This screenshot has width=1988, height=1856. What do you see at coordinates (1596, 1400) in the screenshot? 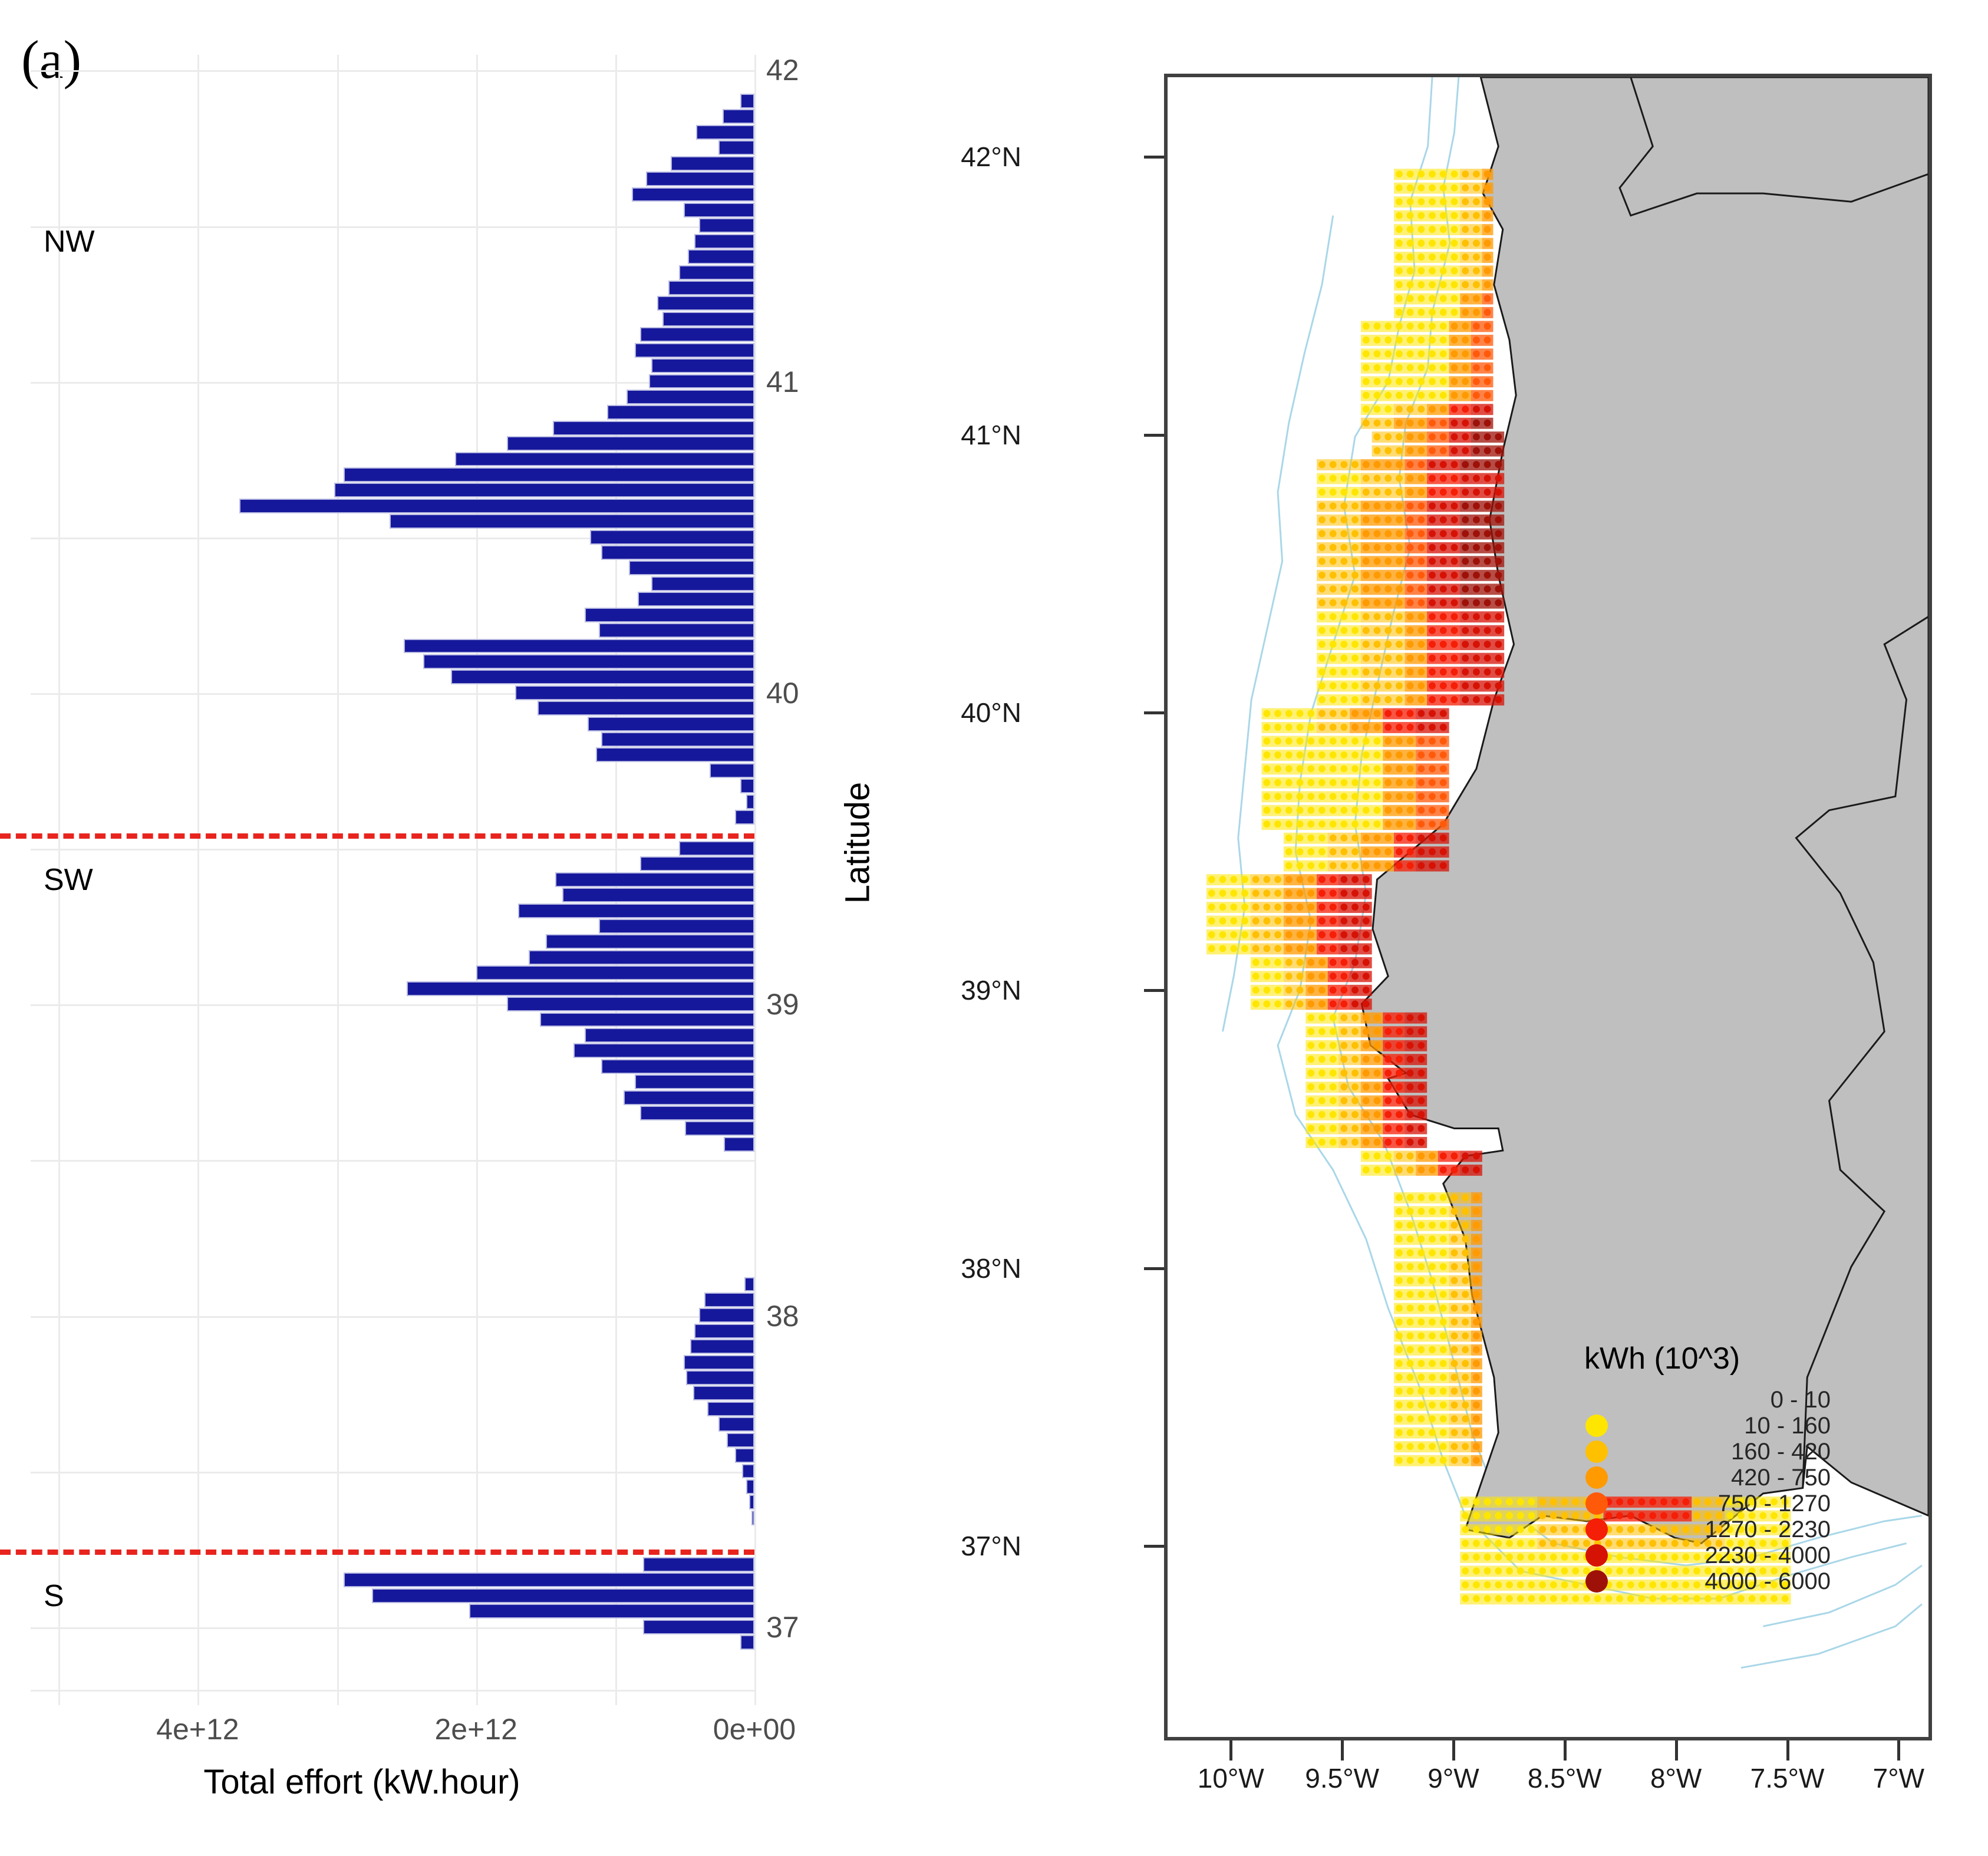
I see `legend-color-dot` at bounding box center [1596, 1400].